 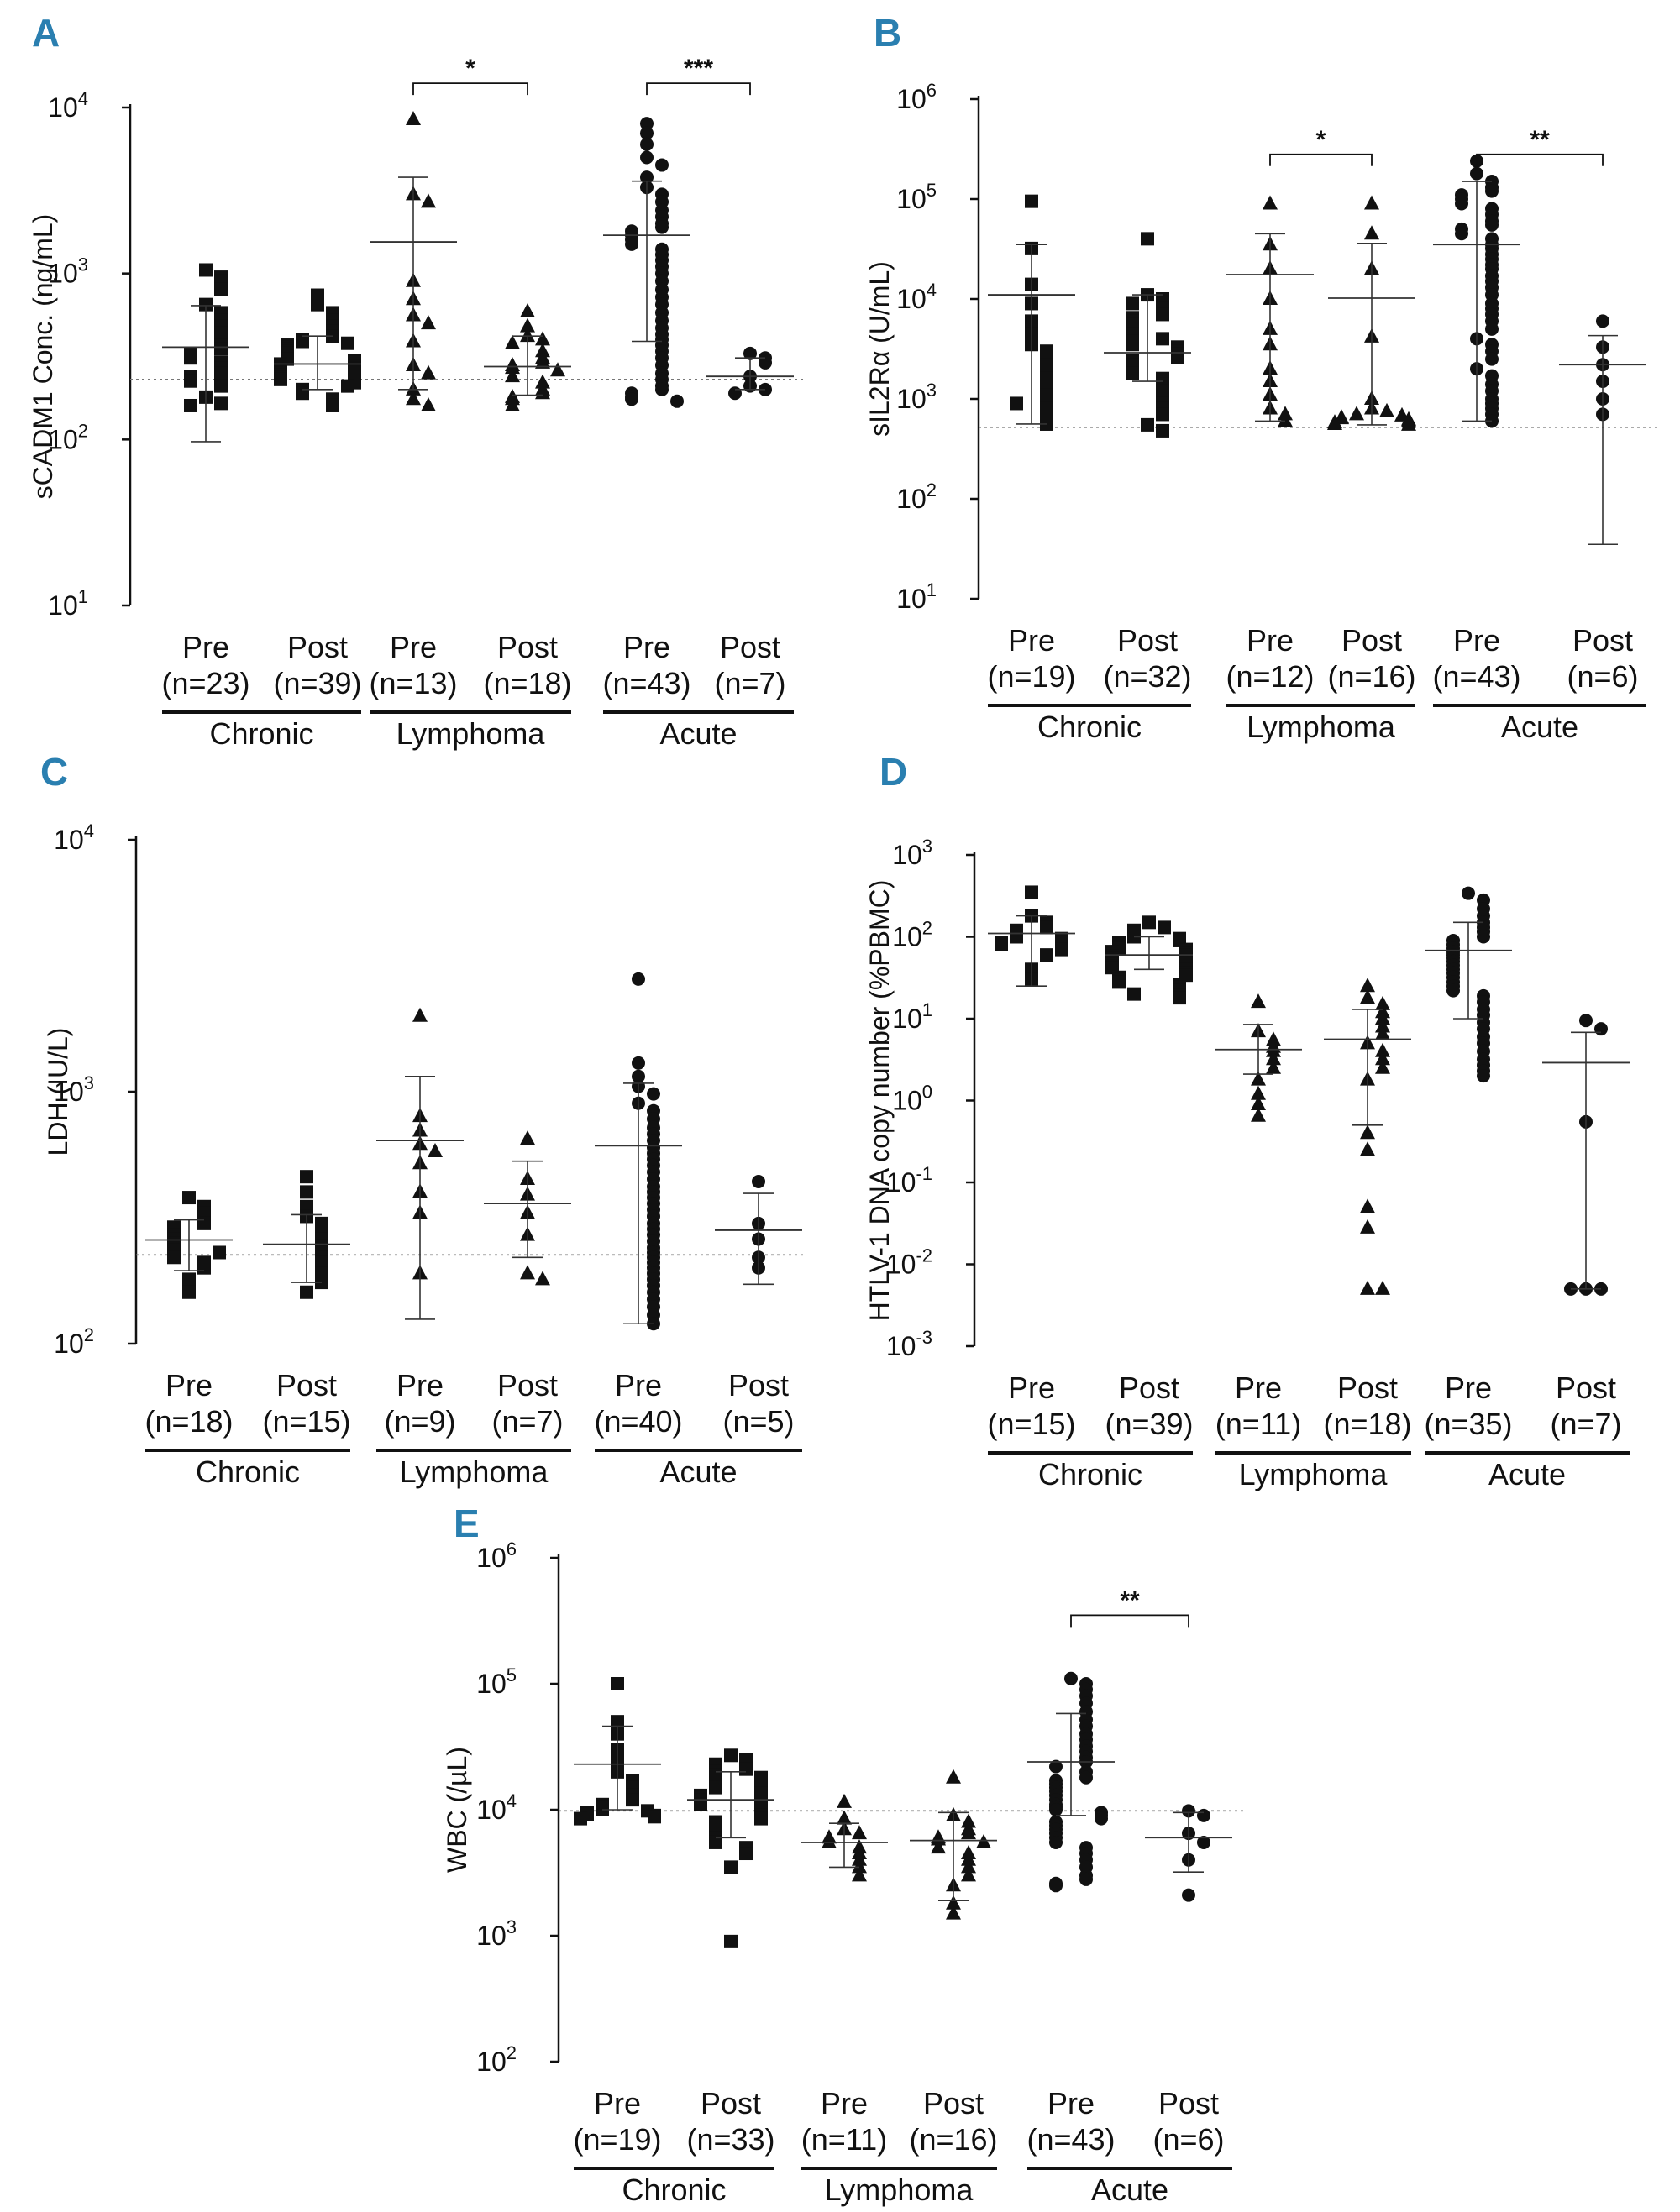 I want to click on panel-label: C, so click(x=54, y=772).